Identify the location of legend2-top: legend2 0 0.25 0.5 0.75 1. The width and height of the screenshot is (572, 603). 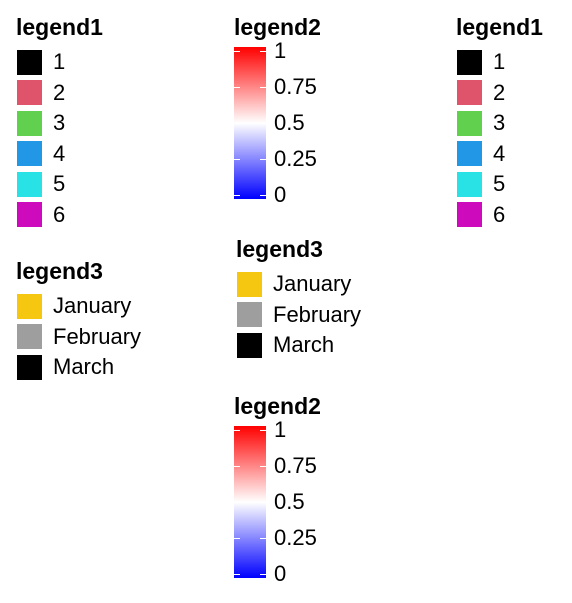
(304, 110).